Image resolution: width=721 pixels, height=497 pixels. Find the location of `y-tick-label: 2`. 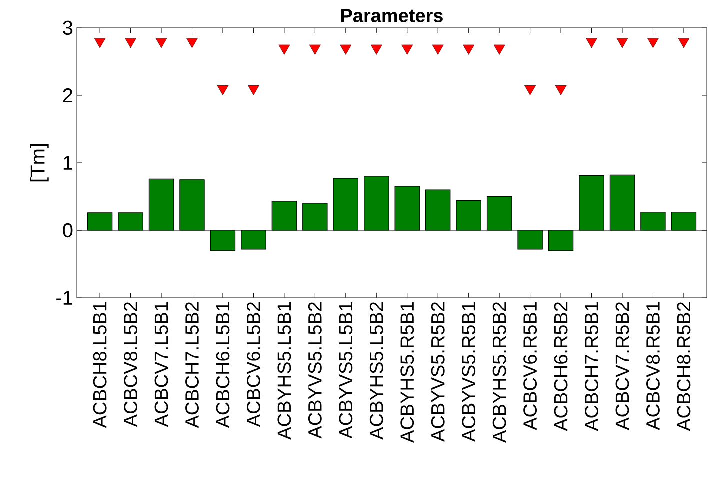

y-tick-label: 2 is located at coordinates (67, 95).